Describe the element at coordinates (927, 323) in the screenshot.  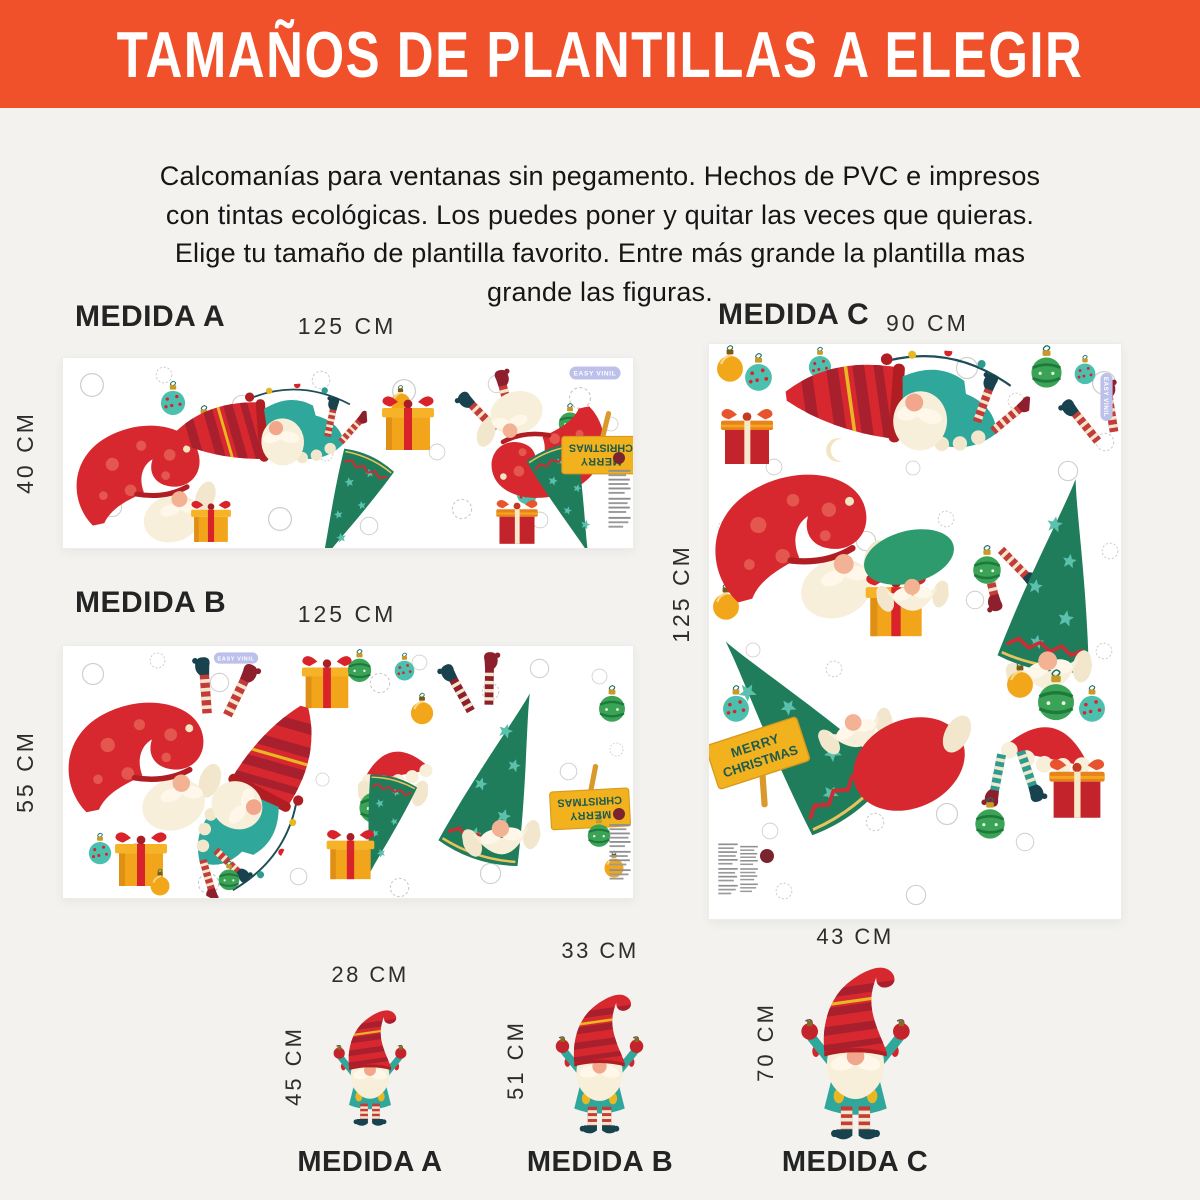
I see `template-c-width-label: 90 CM` at that location.